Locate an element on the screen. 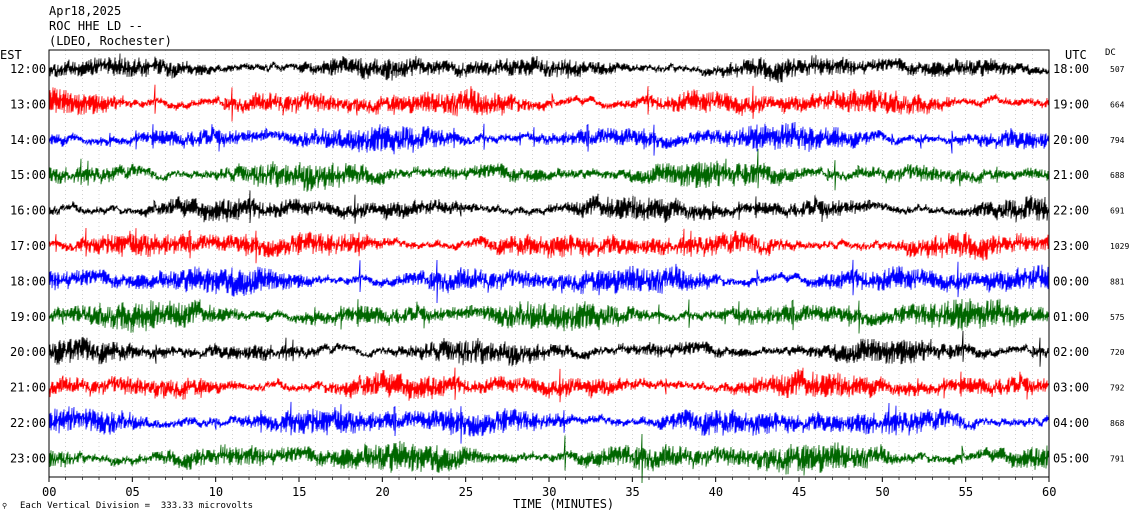  est-tick-label: 23:00 is located at coordinates (28, 458).